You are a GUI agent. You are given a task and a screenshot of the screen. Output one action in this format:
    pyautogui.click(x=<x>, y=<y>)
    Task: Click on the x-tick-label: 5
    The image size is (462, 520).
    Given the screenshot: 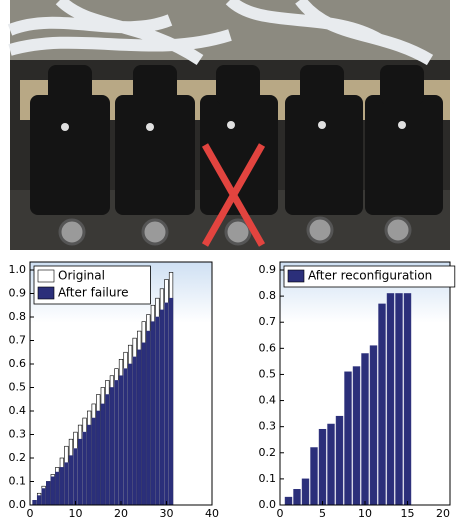 What is the action you would take?
    pyautogui.click(x=322, y=513)
    